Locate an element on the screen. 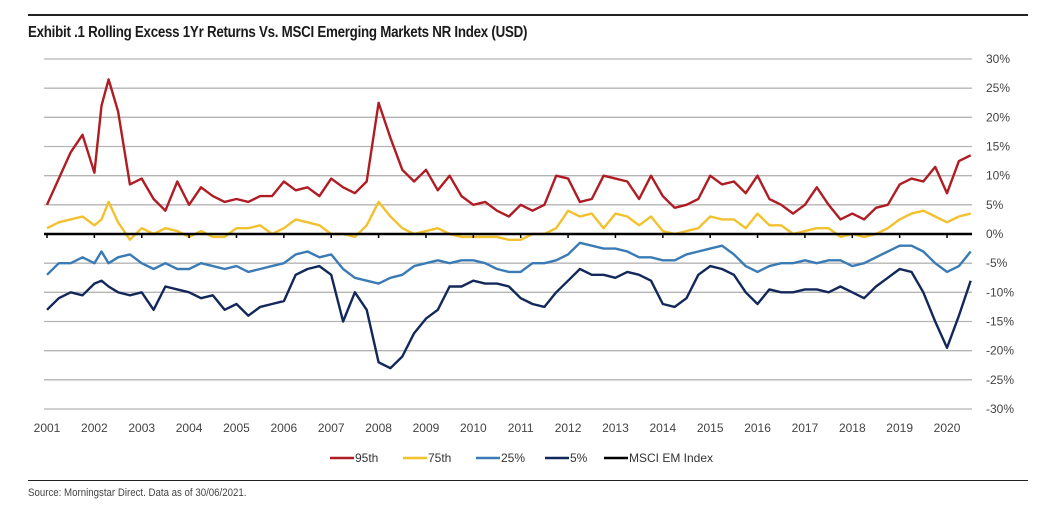 Image resolution: width=1040 pixels, height=505 pixels. series-line-25- is located at coordinates (509, 263).